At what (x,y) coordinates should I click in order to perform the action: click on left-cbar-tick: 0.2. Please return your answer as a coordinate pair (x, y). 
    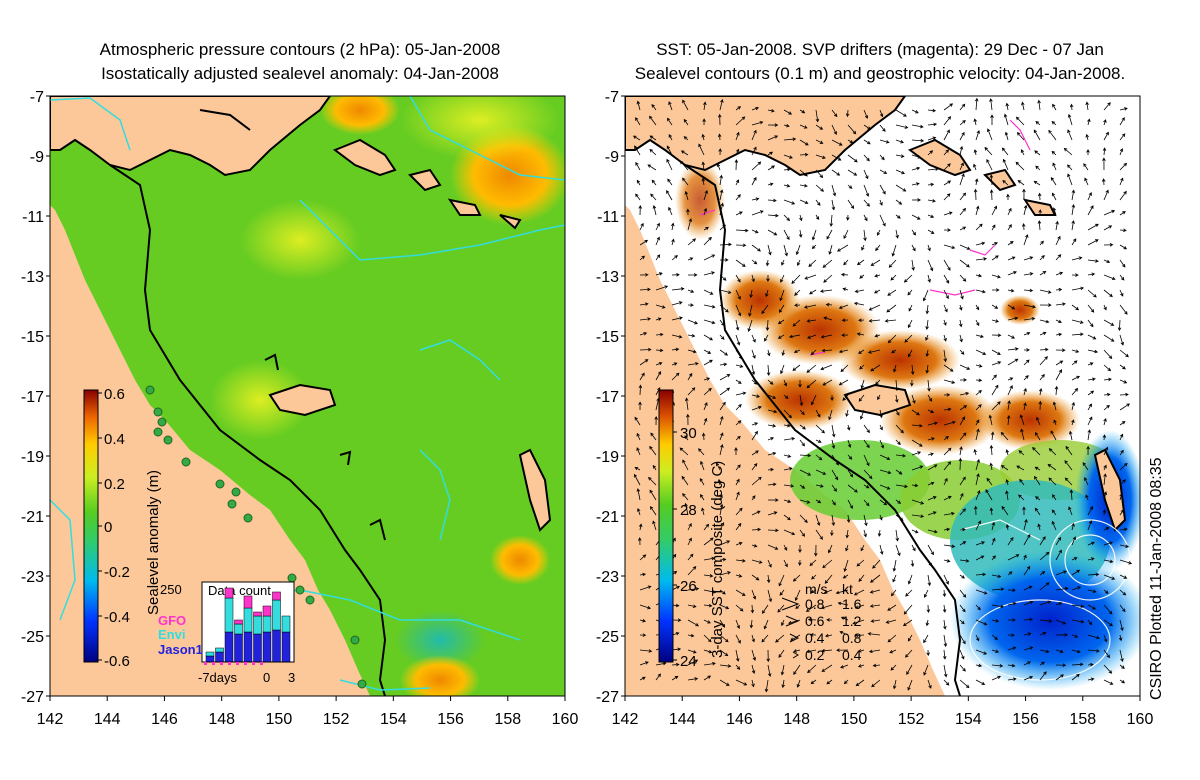
    Looking at the image, I should click on (114, 484).